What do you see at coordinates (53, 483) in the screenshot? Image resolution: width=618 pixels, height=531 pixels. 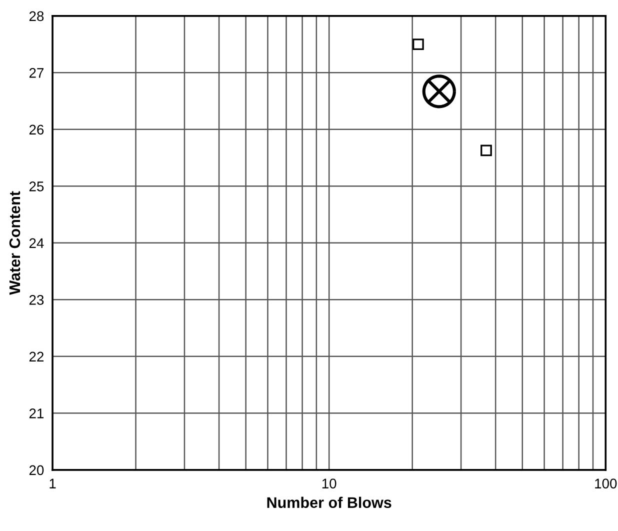 I see `x-tick-label: 1` at bounding box center [53, 483].